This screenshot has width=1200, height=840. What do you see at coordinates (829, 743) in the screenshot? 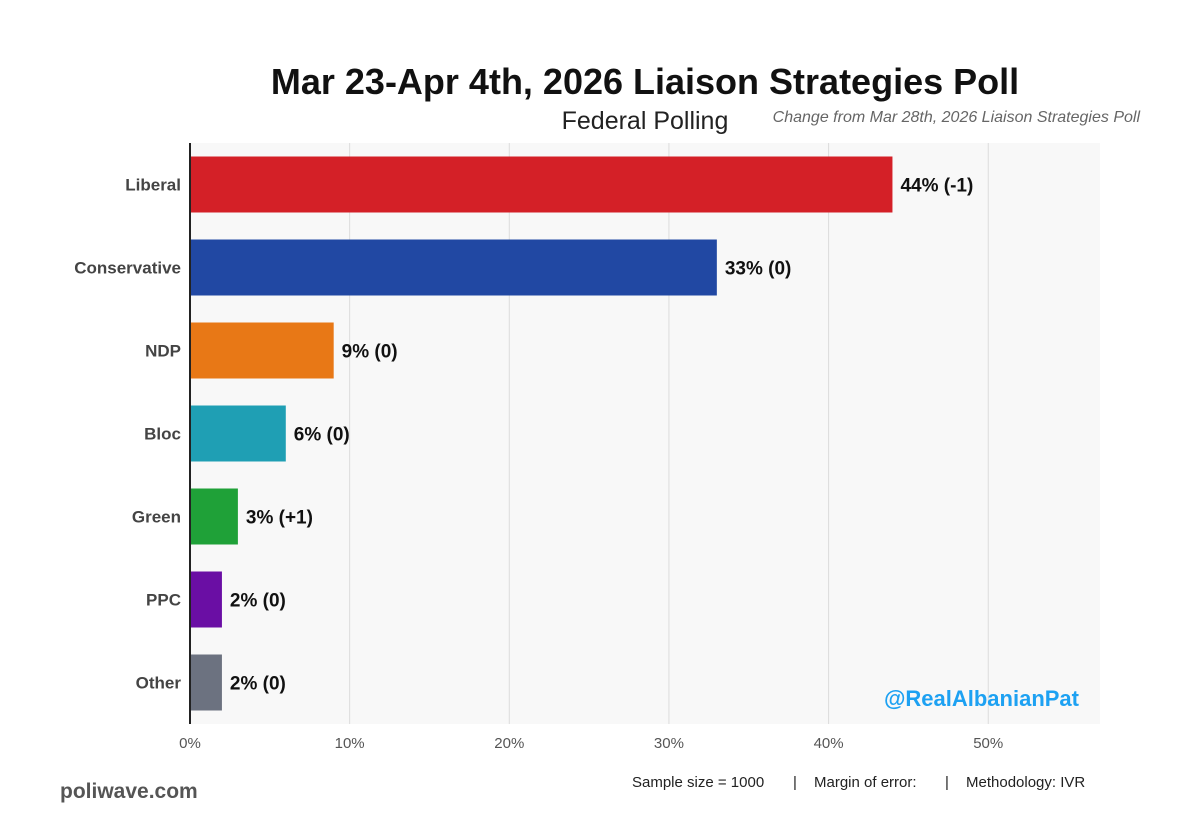
I see `x-tick-label: 40%` at bounding box center [829, 743].